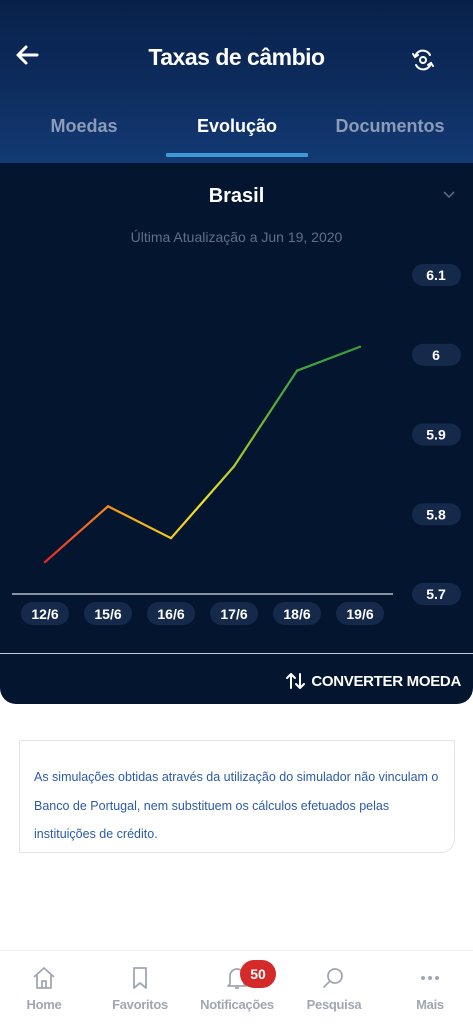 The height and width of the screenshot is (1024, 473). I want to click on x-tick-label: 18/6, so click(297, 613).